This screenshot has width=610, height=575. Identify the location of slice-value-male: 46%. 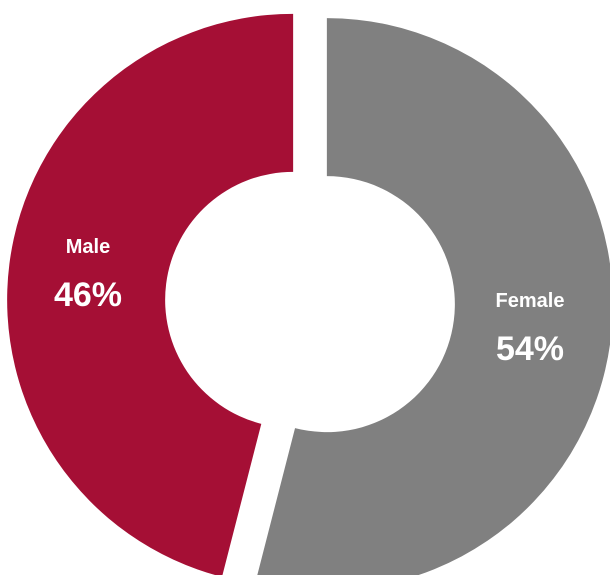
(88, 295).